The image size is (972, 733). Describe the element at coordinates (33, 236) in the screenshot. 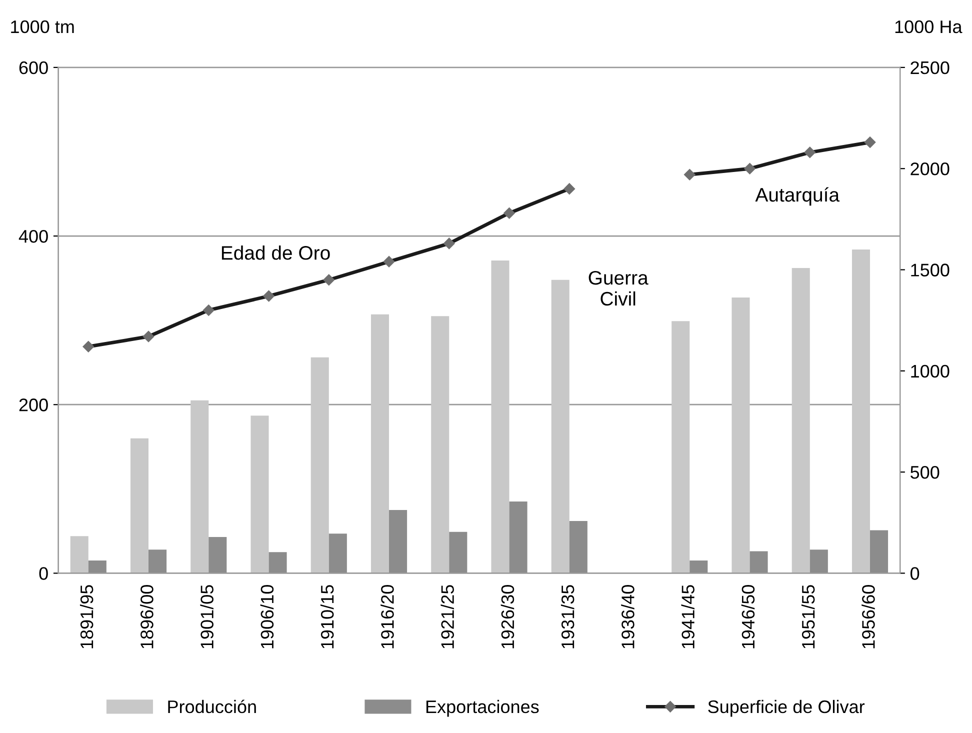

I see `y-tick-label: 400` at that location.